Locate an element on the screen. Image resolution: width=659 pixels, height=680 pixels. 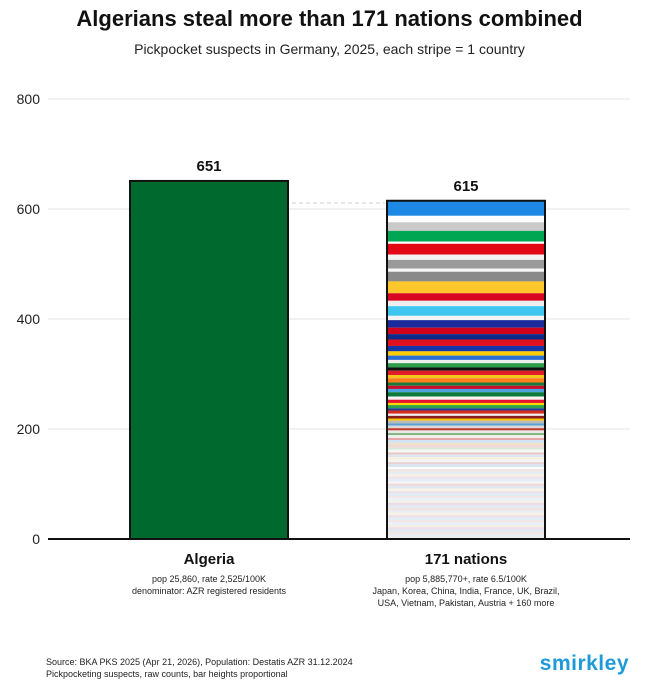
y-tick-label: 600 is located at coordinates (29, 209).